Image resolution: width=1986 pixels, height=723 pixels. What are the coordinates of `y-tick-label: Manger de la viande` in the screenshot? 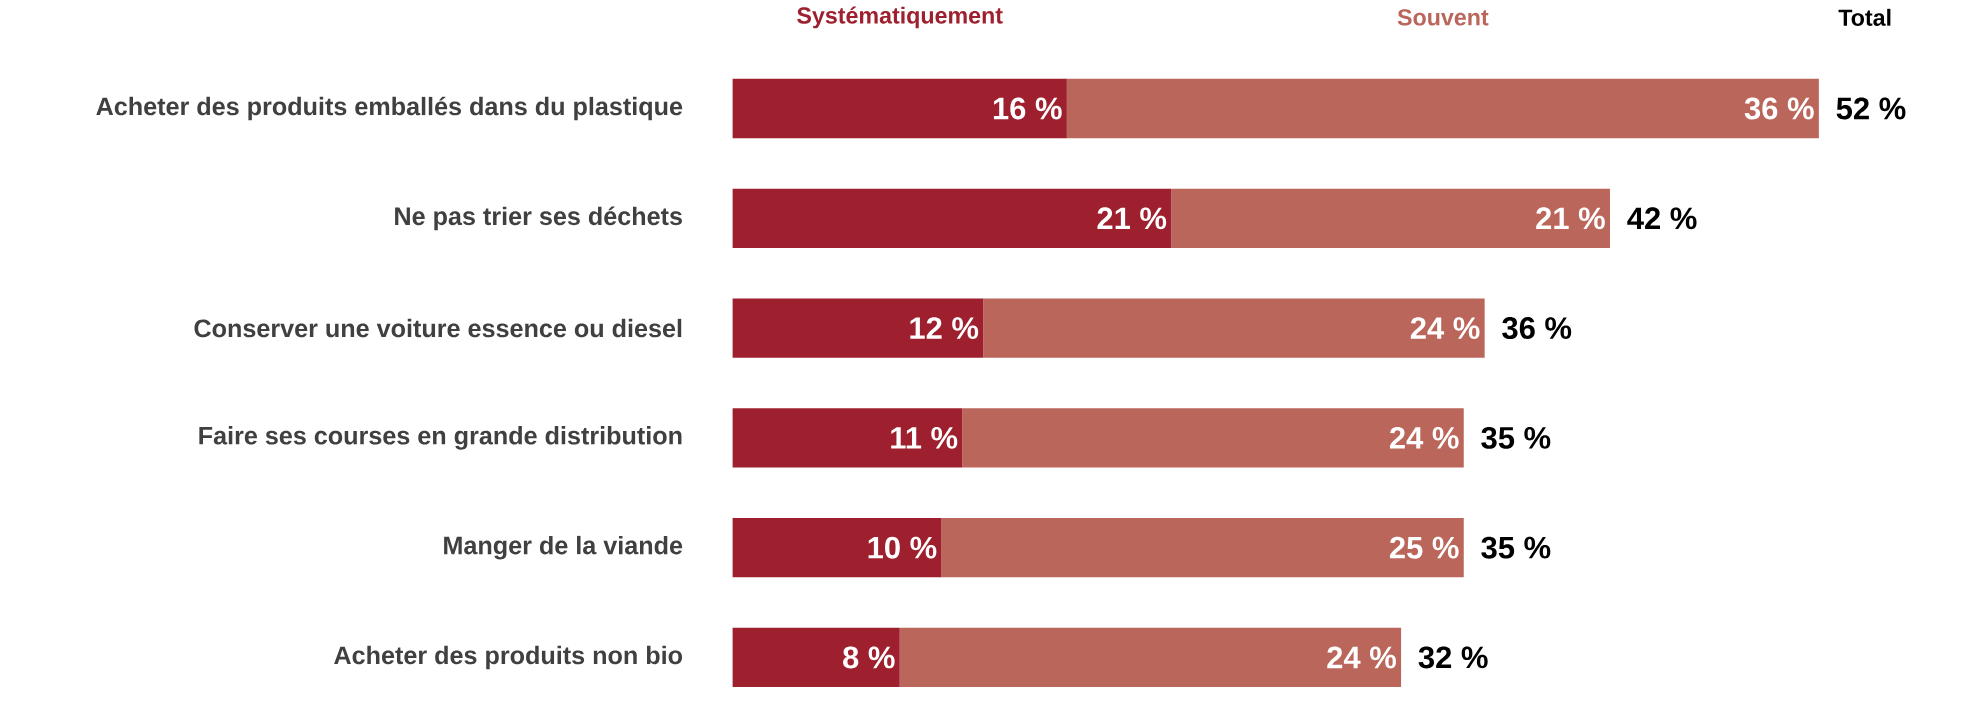 It's located at (563, 547).